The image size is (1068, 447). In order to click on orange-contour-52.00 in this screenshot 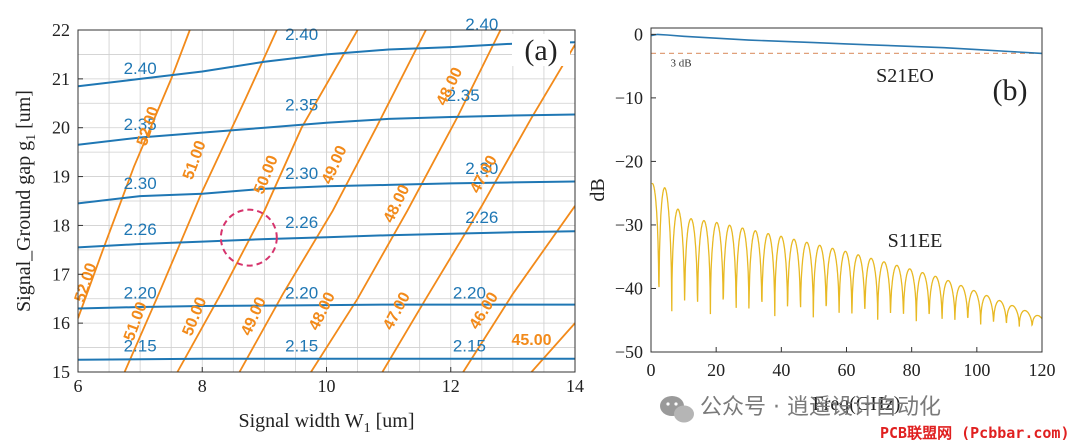, I will do `click(134, 174)`.